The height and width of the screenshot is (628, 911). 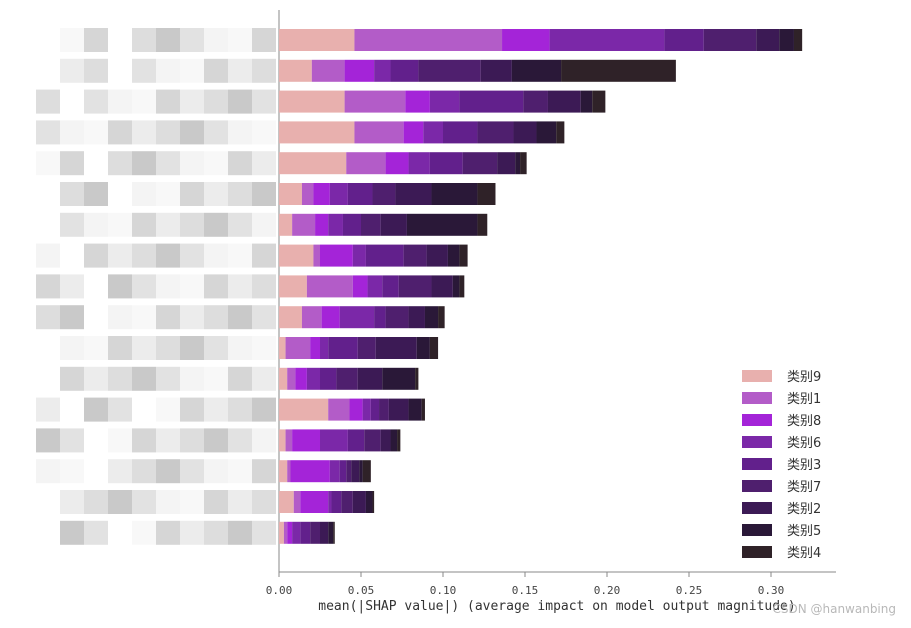 I want to click on legend-label: 类别6, so click(x=804, y=443).